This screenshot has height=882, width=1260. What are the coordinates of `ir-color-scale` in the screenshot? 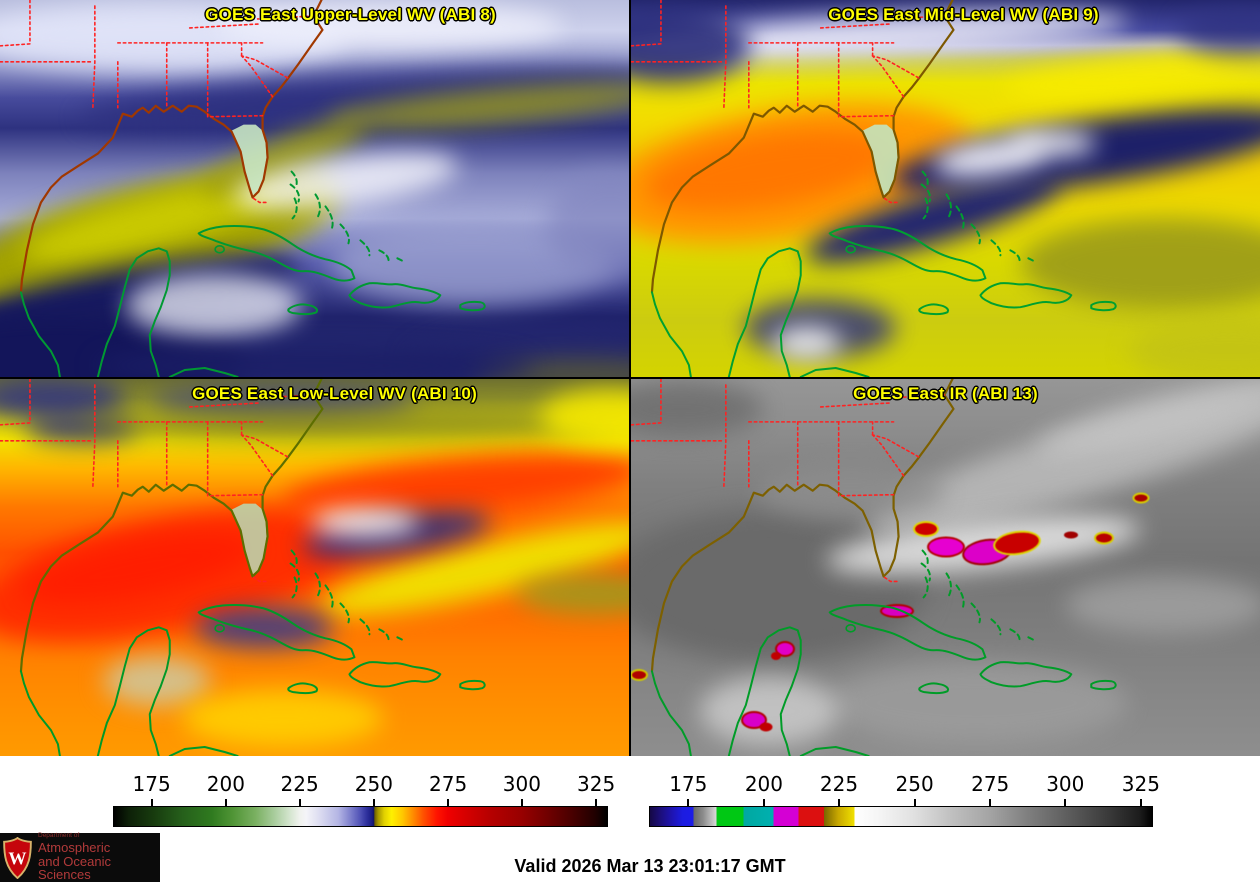 It's located at (901, 816).